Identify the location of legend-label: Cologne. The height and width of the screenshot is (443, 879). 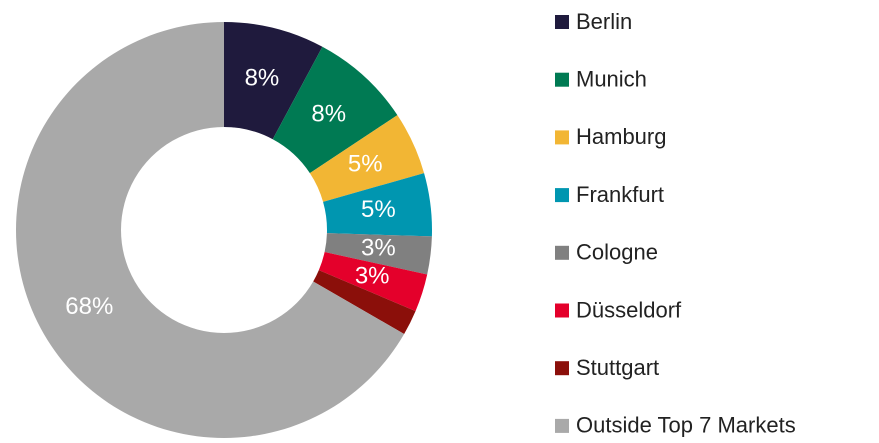
(617, 252).